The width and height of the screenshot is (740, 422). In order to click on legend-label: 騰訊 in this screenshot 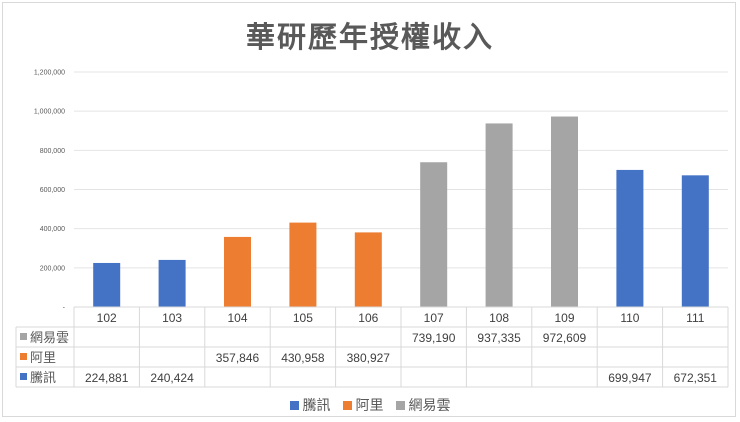, I will do `click(316, 406)`.